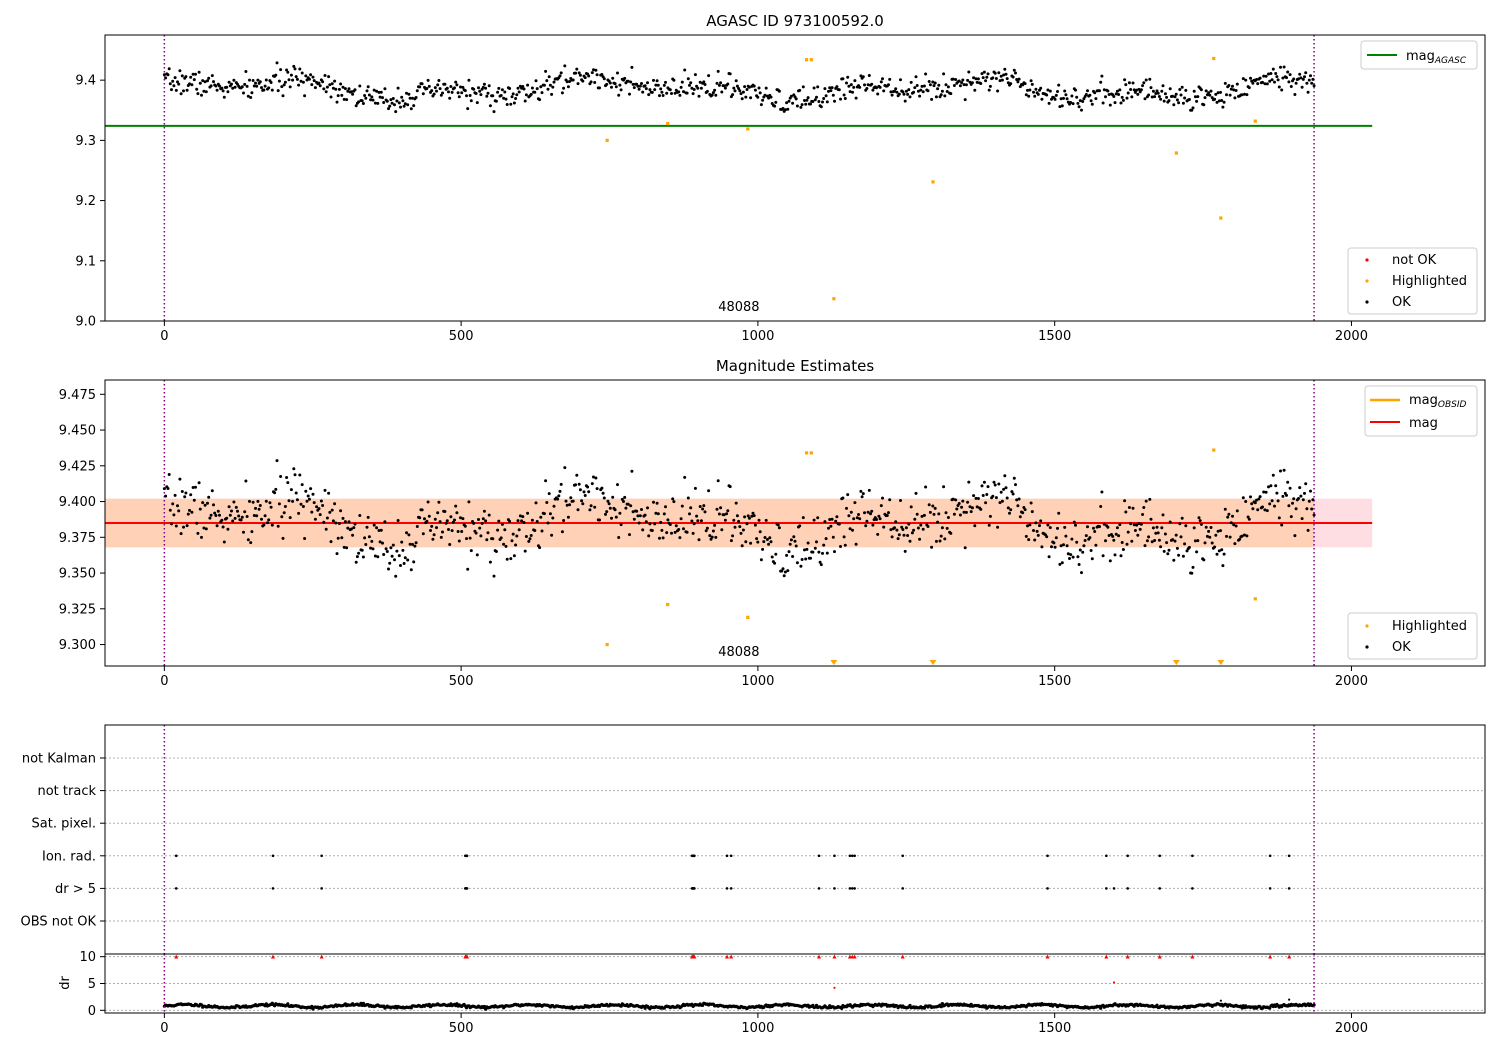 The image size is (1500, 1050). Describe the element at coordinates (461, 1028) in the screenshot. I see `x-tick-label: 500` at that location.